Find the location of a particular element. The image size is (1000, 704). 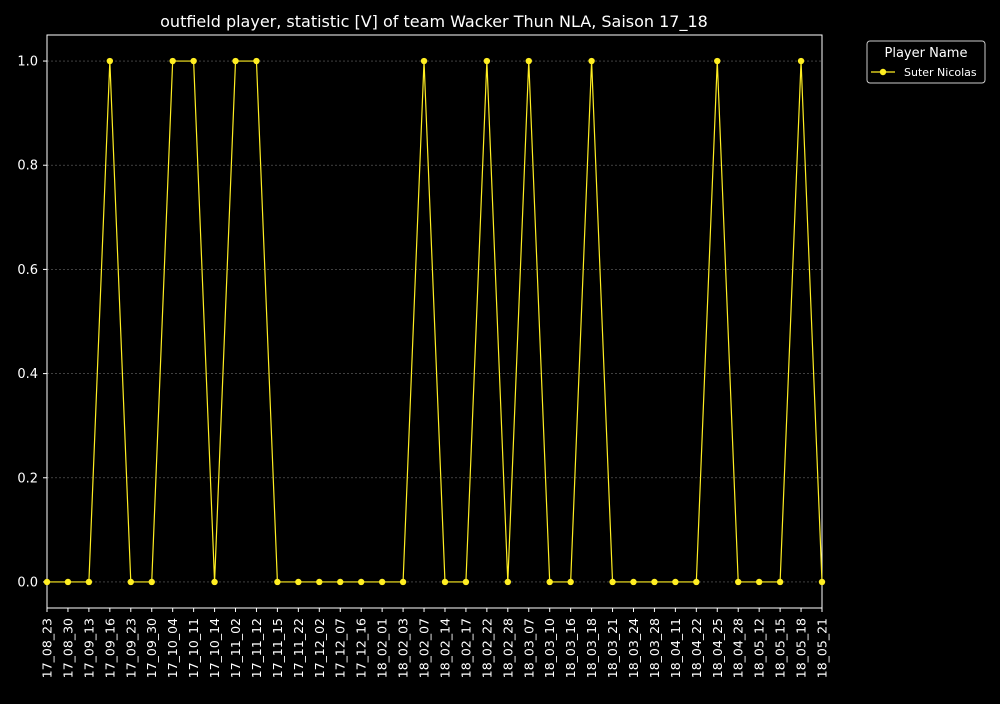

x-tick-label: 18_02_14 is located at coordinates (444, 648).